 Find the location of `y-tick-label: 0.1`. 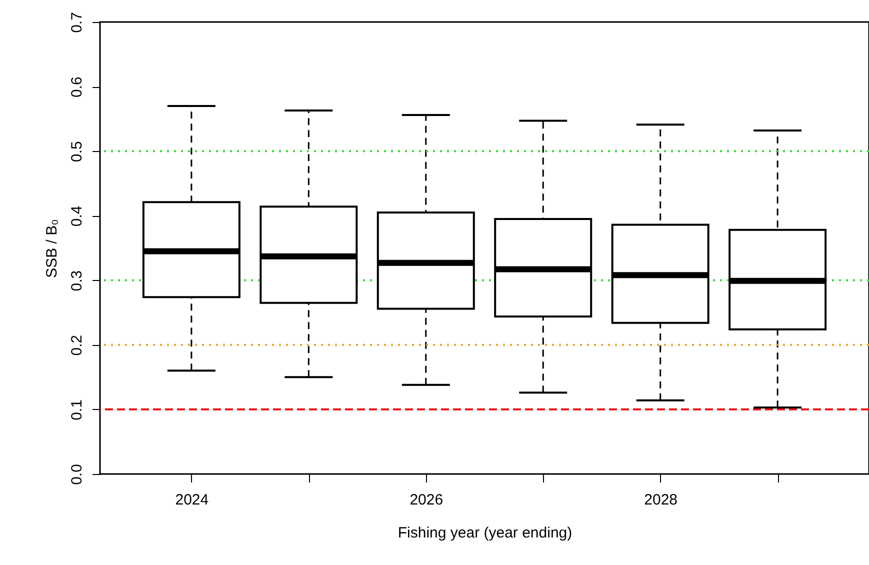

y-tick-label: 0.1 is located at coordinates (77, 410).